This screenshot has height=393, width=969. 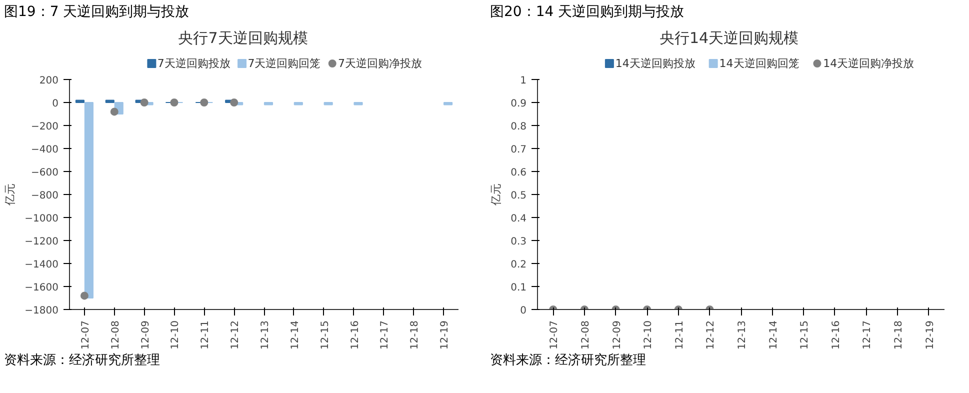 What do you see at coordinates (243, 38) in the screenshot?
I see `chart-subtitle: 央行7天逆回购规模` at bounding box center [243, 38].